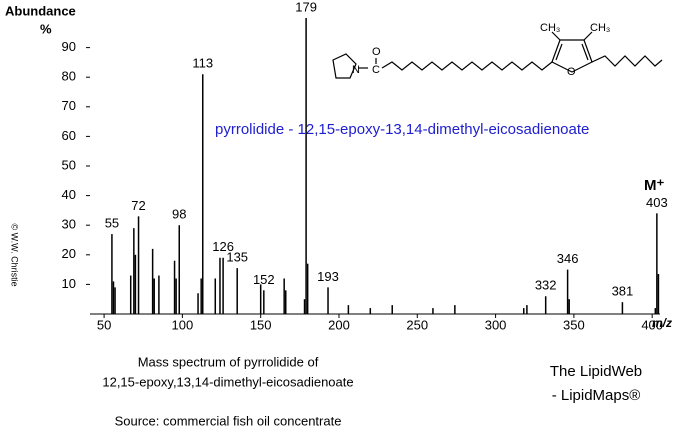  Describe the element at coordinates (179, 214) in the screenshot. I see `peak-label: 98` at that location.